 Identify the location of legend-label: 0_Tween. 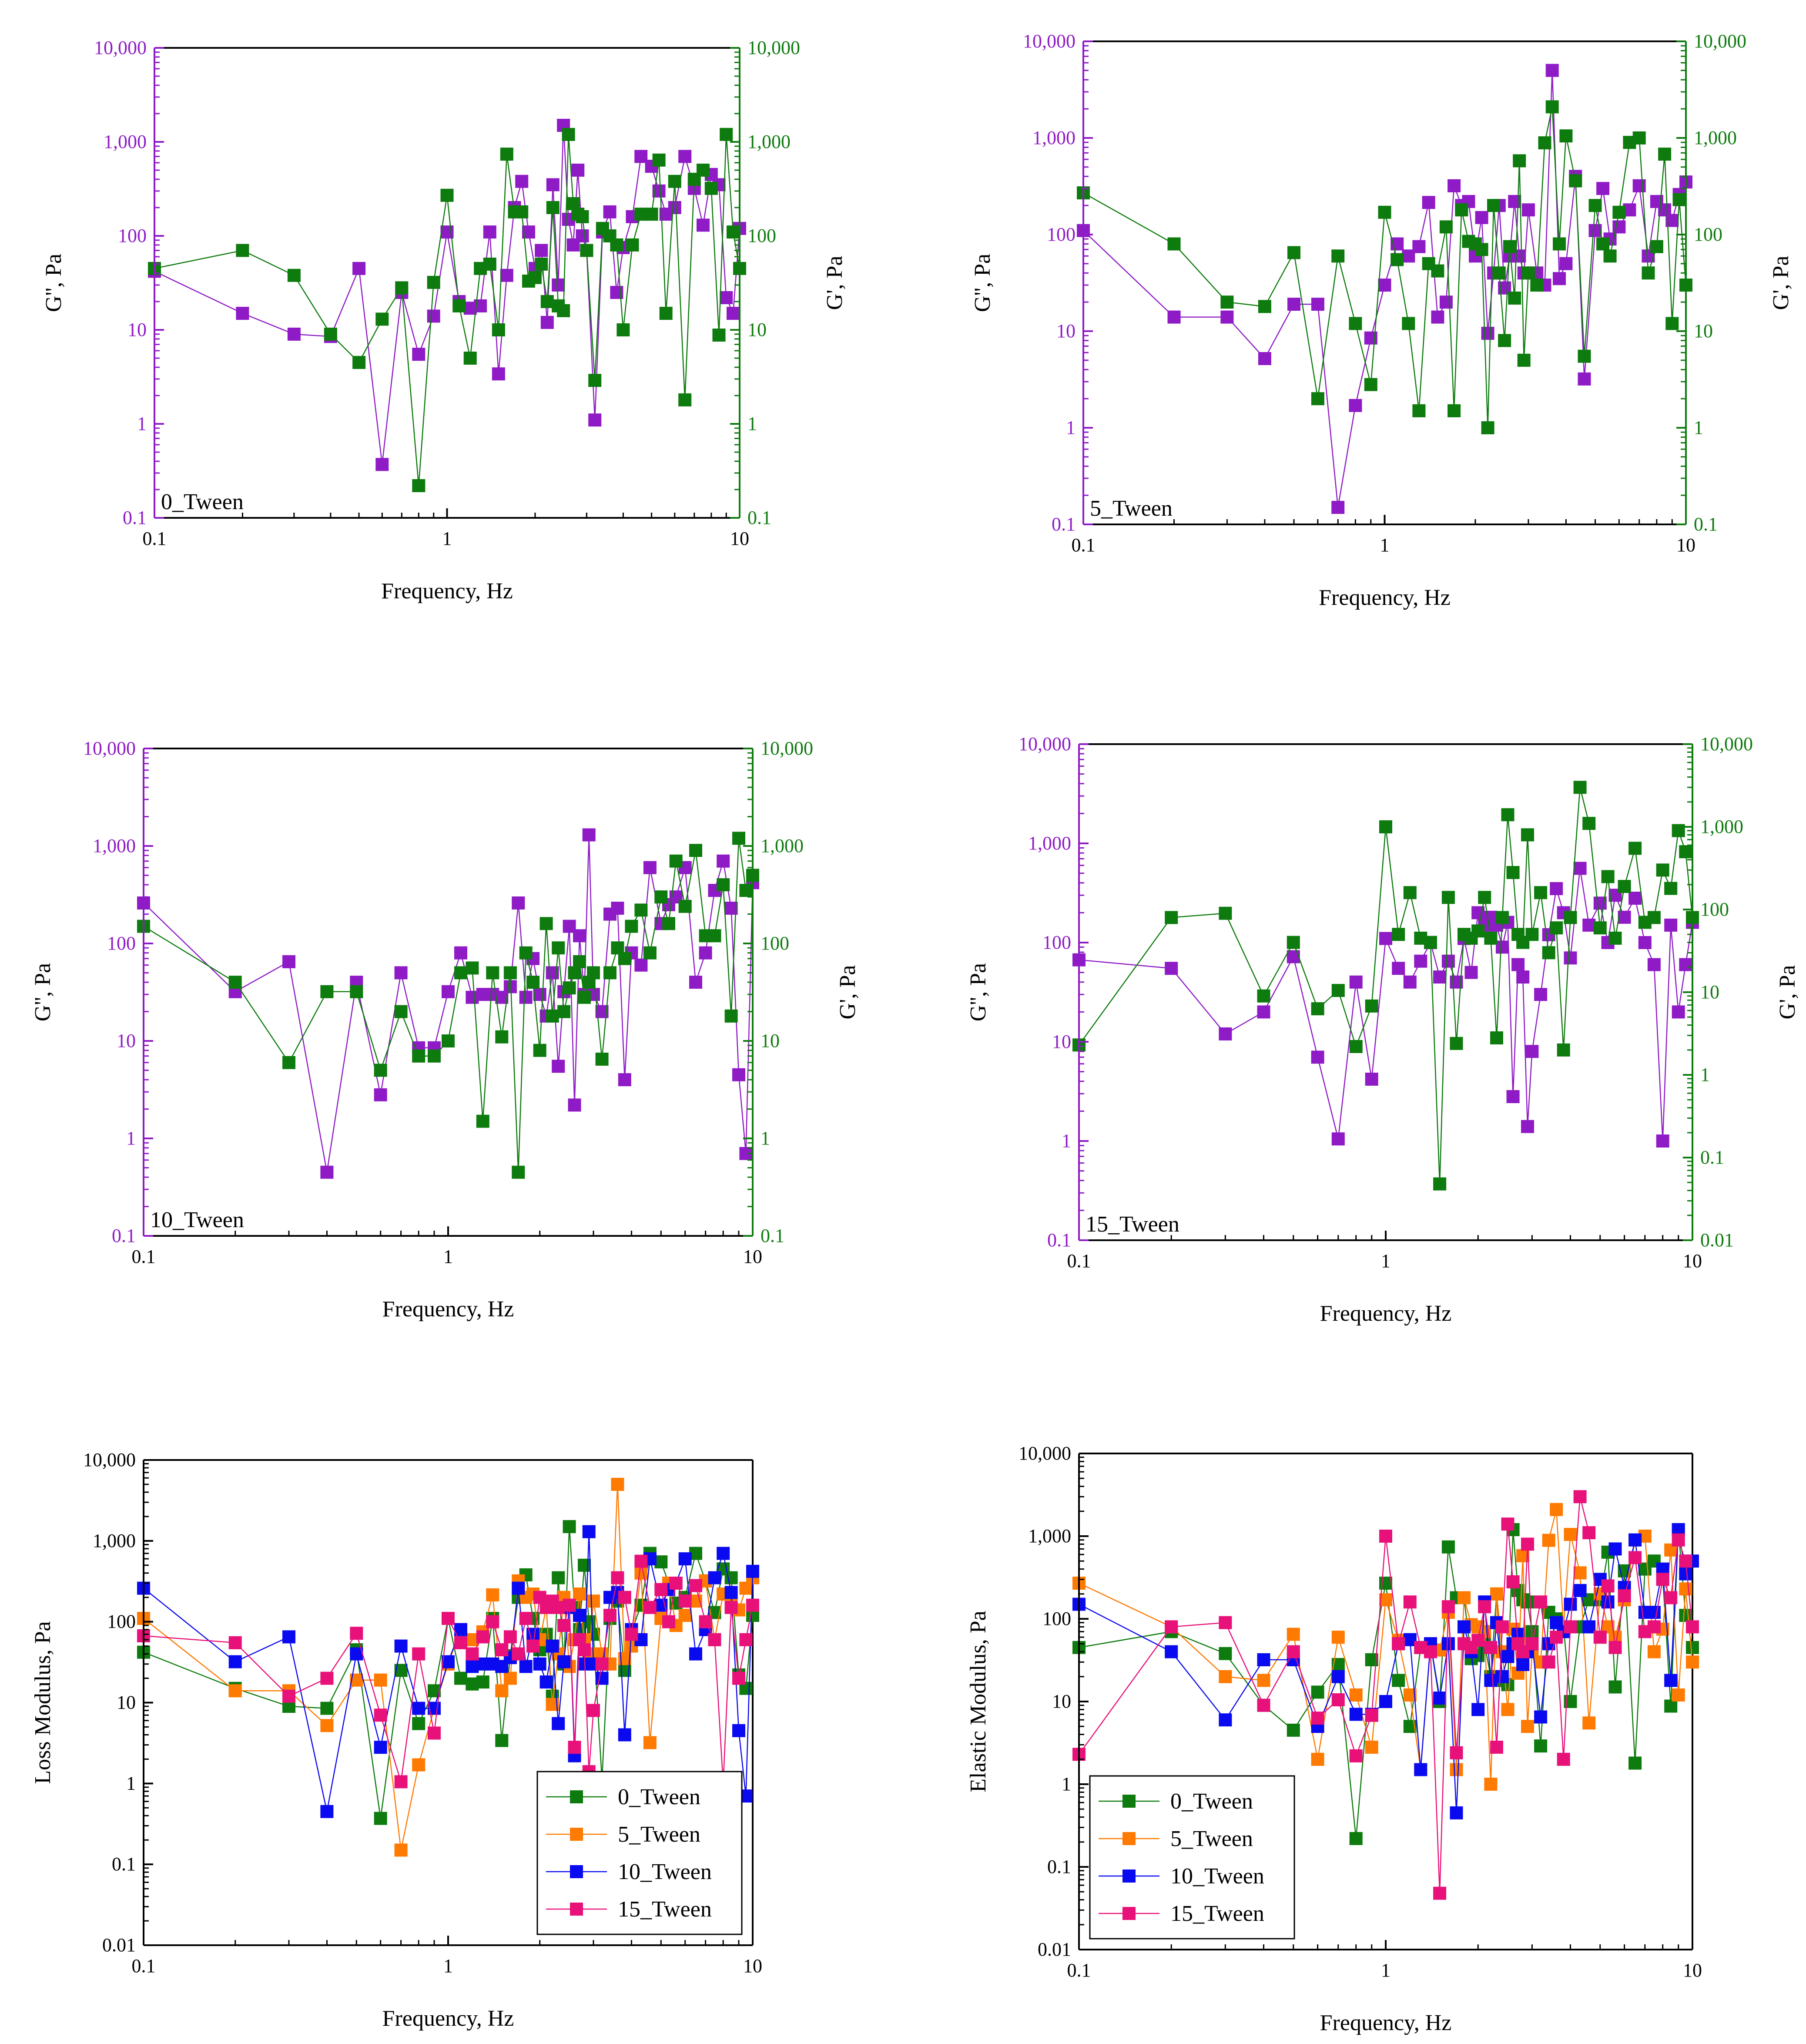
(659, 1797).